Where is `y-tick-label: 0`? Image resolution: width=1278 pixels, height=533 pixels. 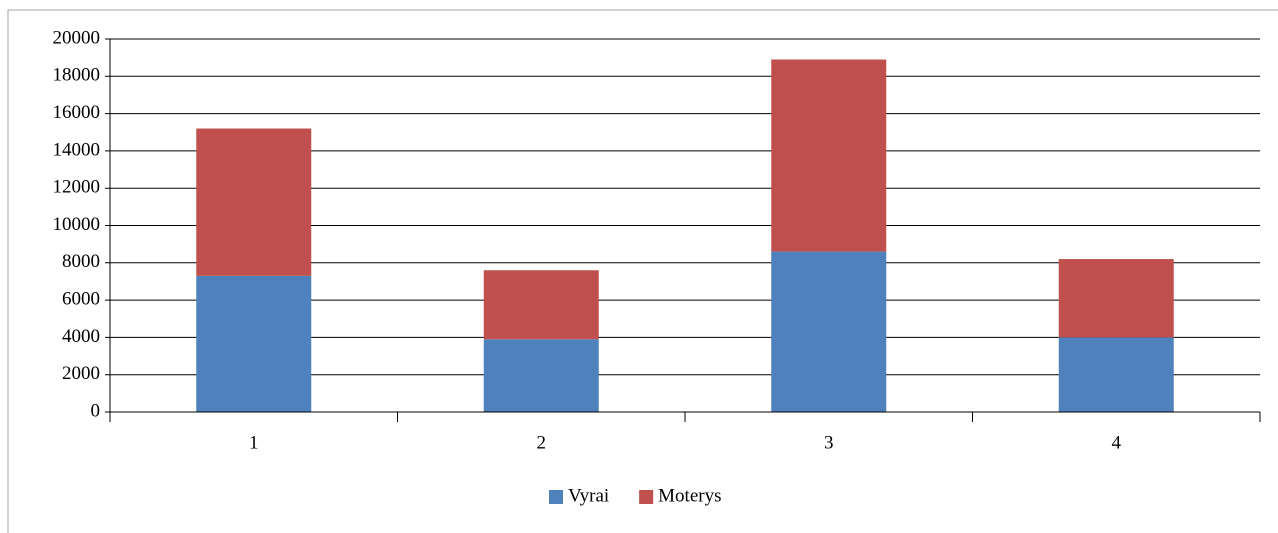
y-tick-label: 0 is located at coordinates (96, 410).